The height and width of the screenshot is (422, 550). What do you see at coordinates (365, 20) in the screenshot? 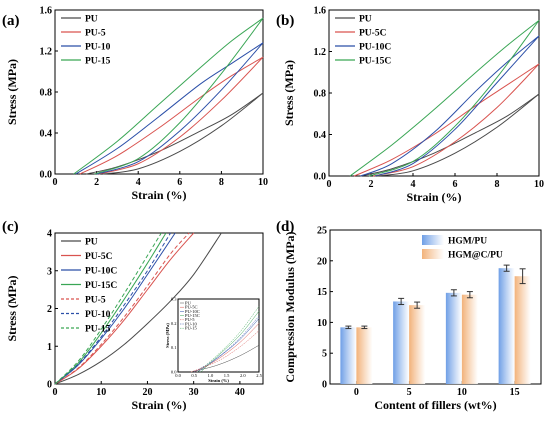
I see `legend-label: PU` at bounding box center [365, 20].